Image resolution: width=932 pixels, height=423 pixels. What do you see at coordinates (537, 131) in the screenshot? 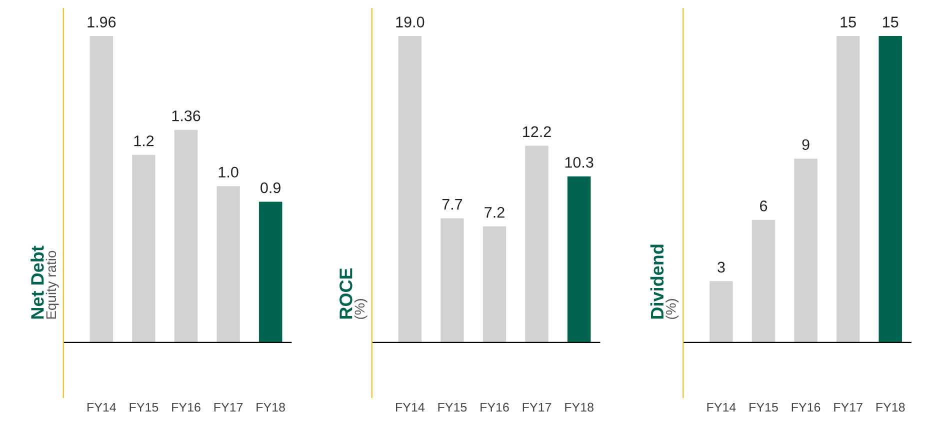
I see `data-label: 12.2` at bounding box center [537, 131].